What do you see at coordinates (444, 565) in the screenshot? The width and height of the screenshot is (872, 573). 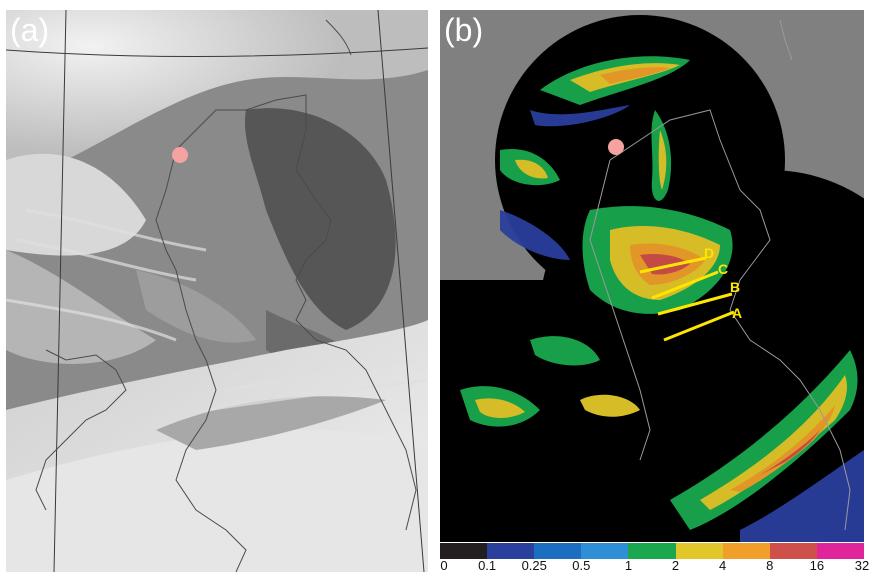 I see `colorbar-tick-label: 0` at bounding box center [444, 565].